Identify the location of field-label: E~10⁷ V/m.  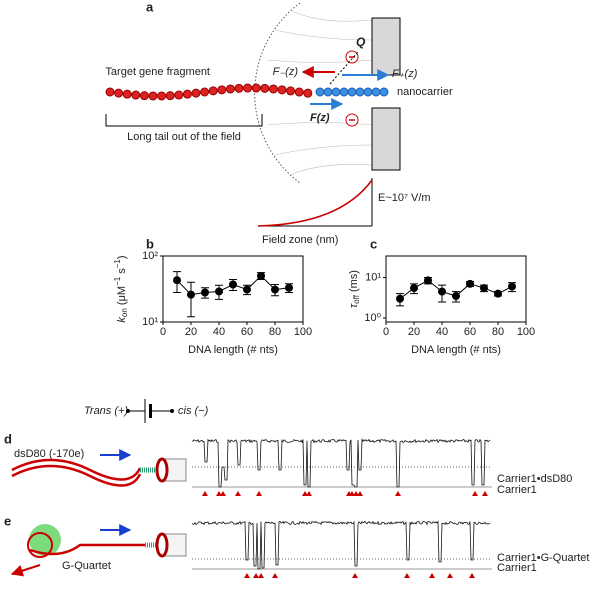
(404, 198).